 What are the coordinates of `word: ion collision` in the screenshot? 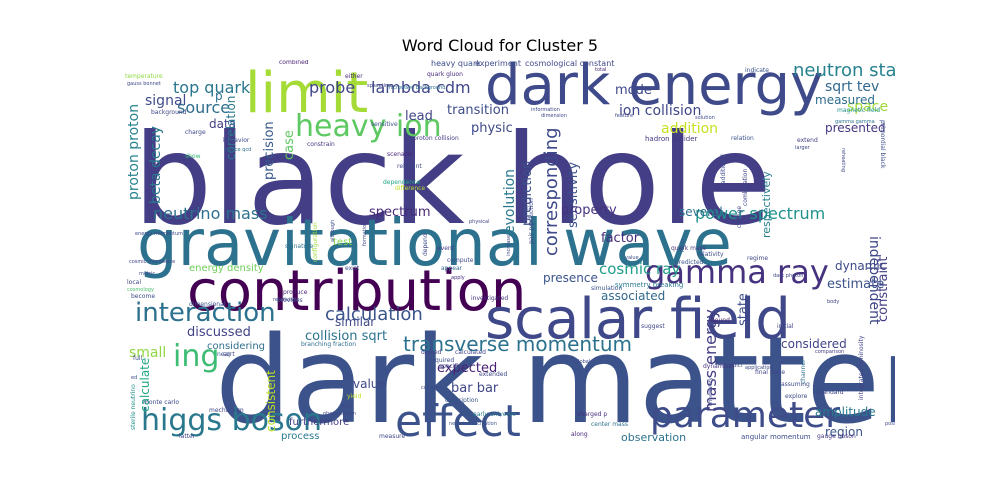 It's located at (660, 111).